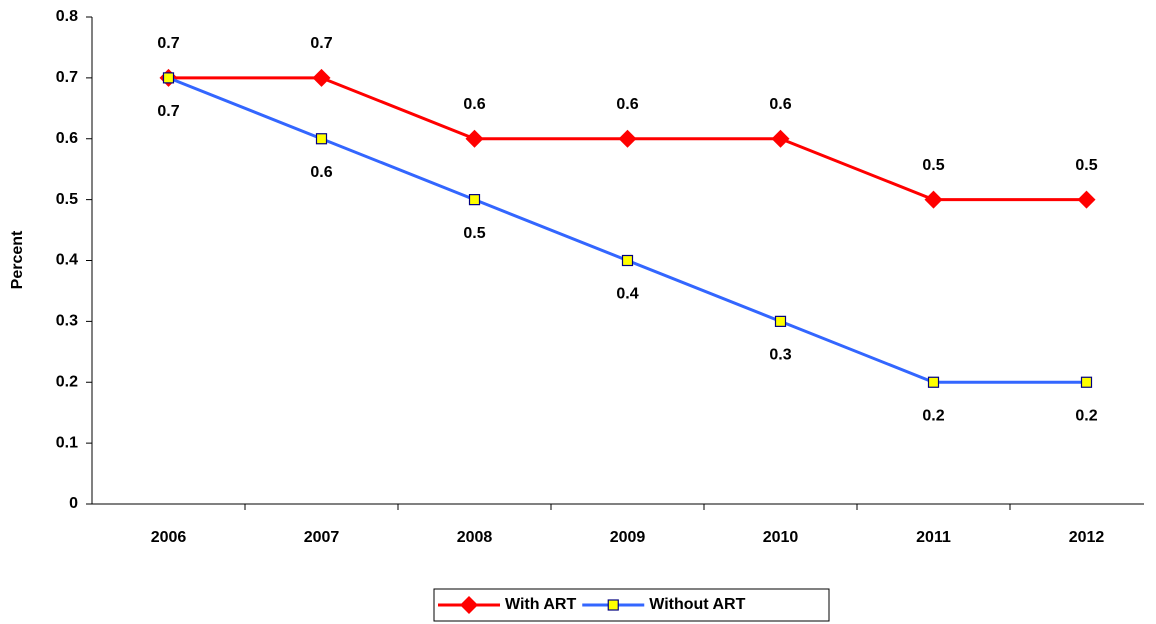 This screenshot has height=624, width=1156. I want to click on x-tick-label: 2006, so click(169, 537).